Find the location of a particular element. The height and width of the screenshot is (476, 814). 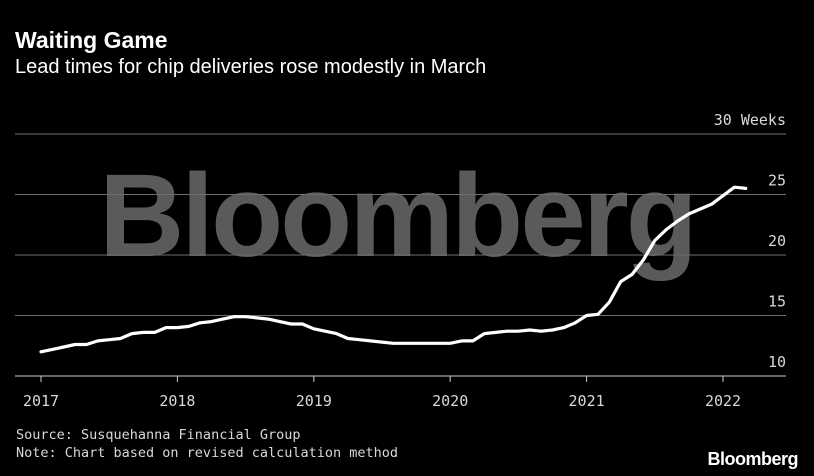

source-note: Source: Susquehanna Financial Group is located at coordinates (158, 435).